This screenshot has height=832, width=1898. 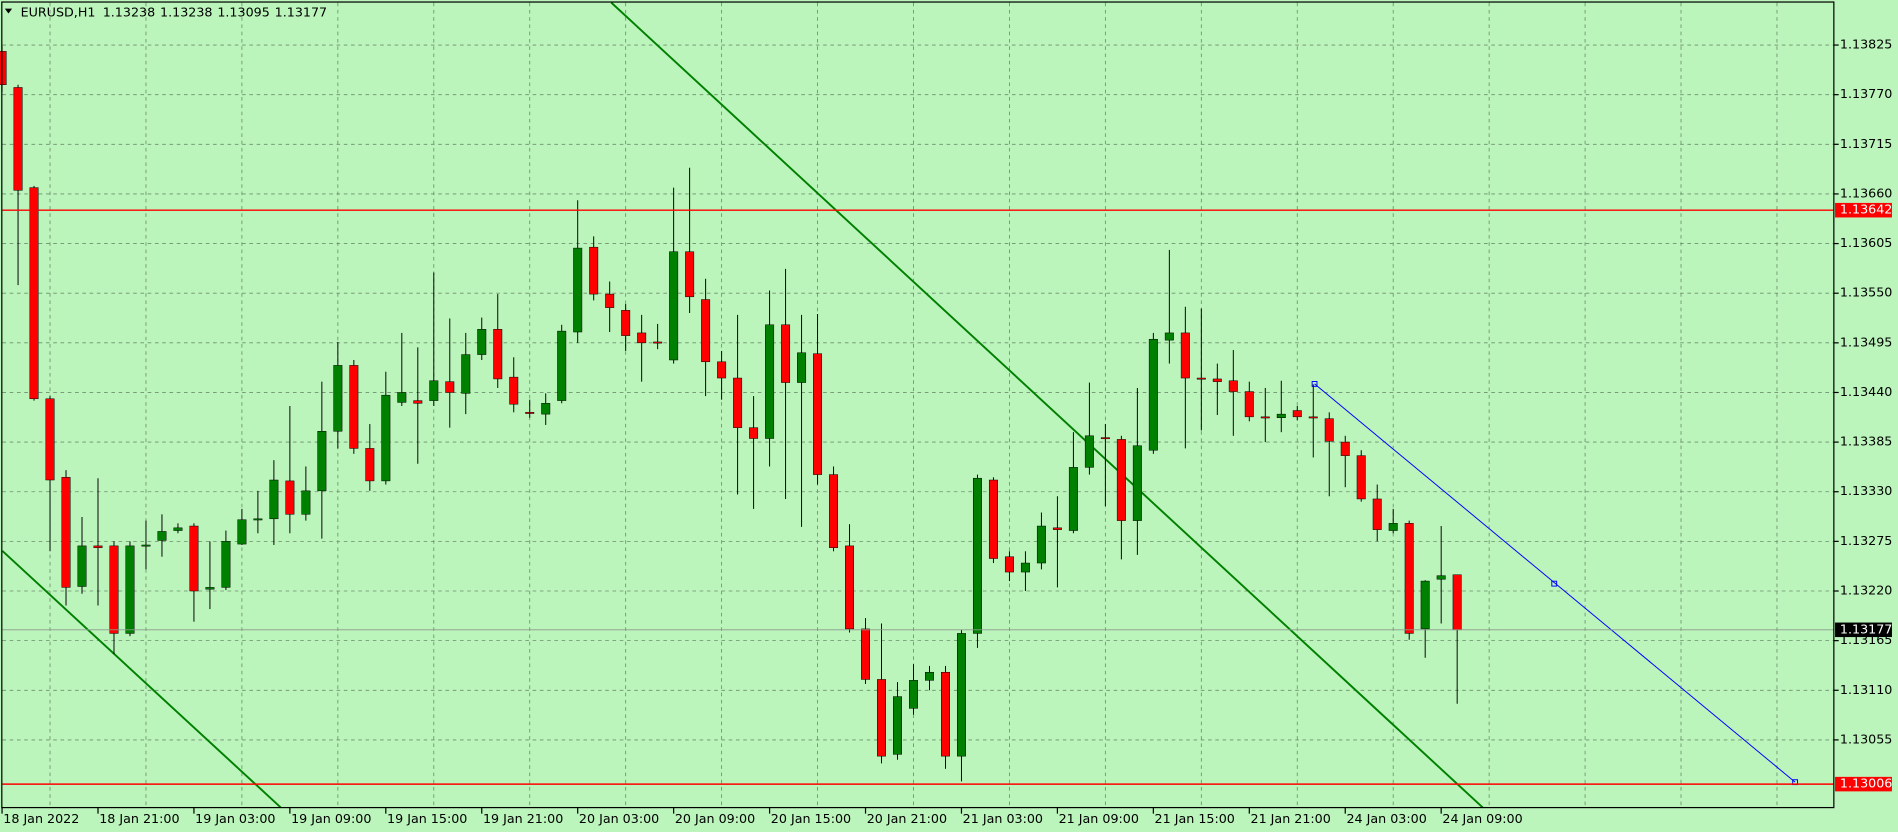 I want to click on y-tick-label: 1.13055, so click(x=1866, y=738).